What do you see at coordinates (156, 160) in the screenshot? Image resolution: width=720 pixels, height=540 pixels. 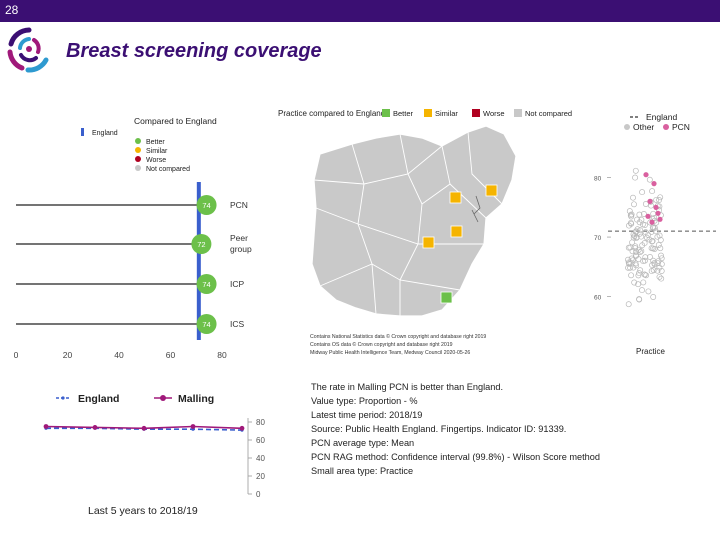 I see `legend-label: Worse` at bounding box center [156, 160].